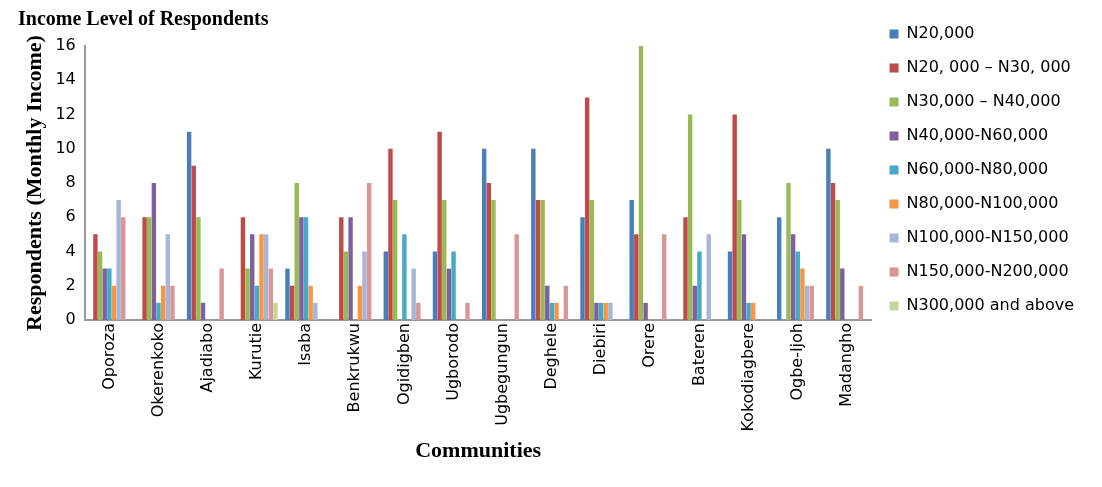 This screenshot has width=1102, height=487. Describe the element at coordinates (354, 368) in the screenshot. I see `x-tick-label: Benkrukwu` at that location.